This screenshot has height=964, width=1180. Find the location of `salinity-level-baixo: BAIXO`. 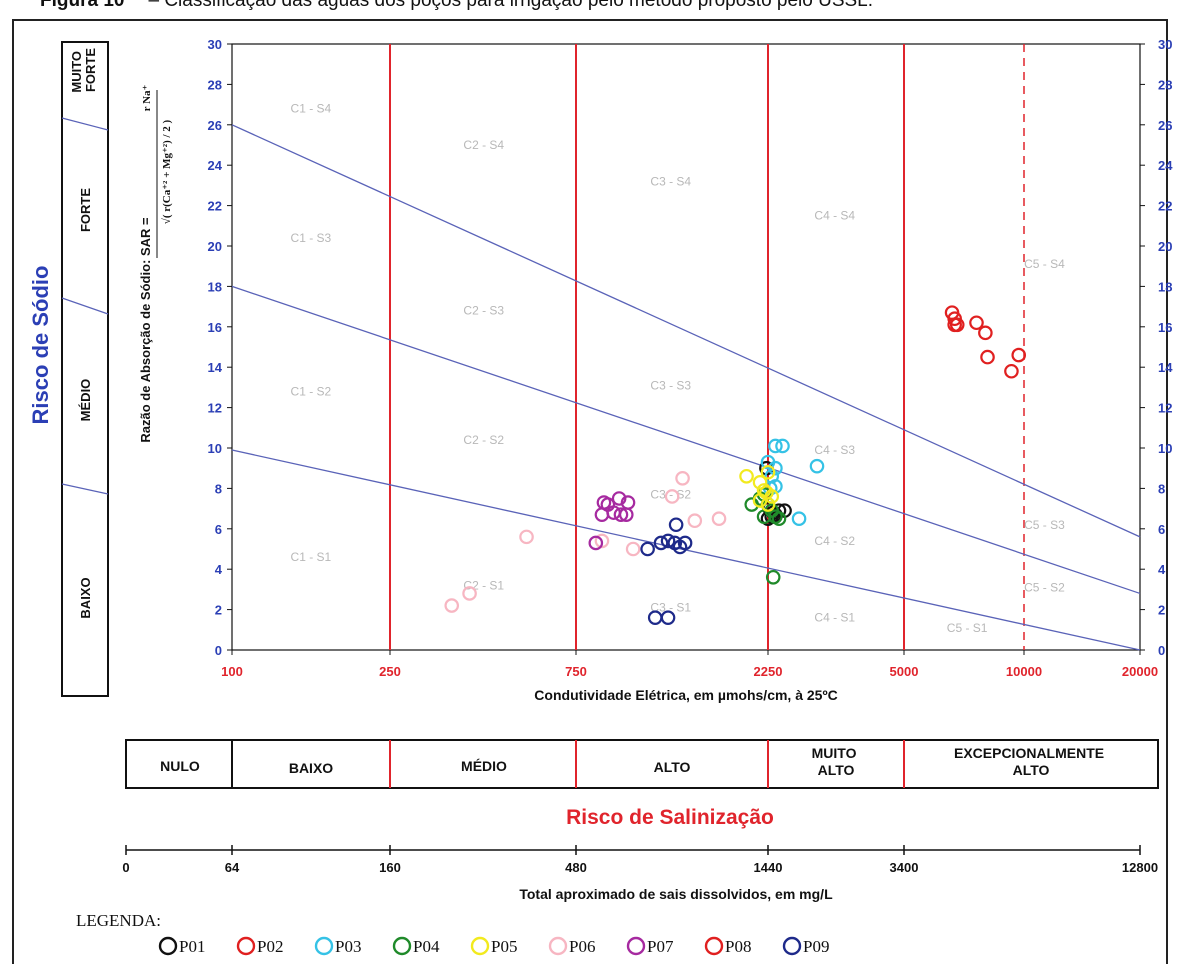

salinity-level-baixo: BAIXO is located at coordinates (311, 768).